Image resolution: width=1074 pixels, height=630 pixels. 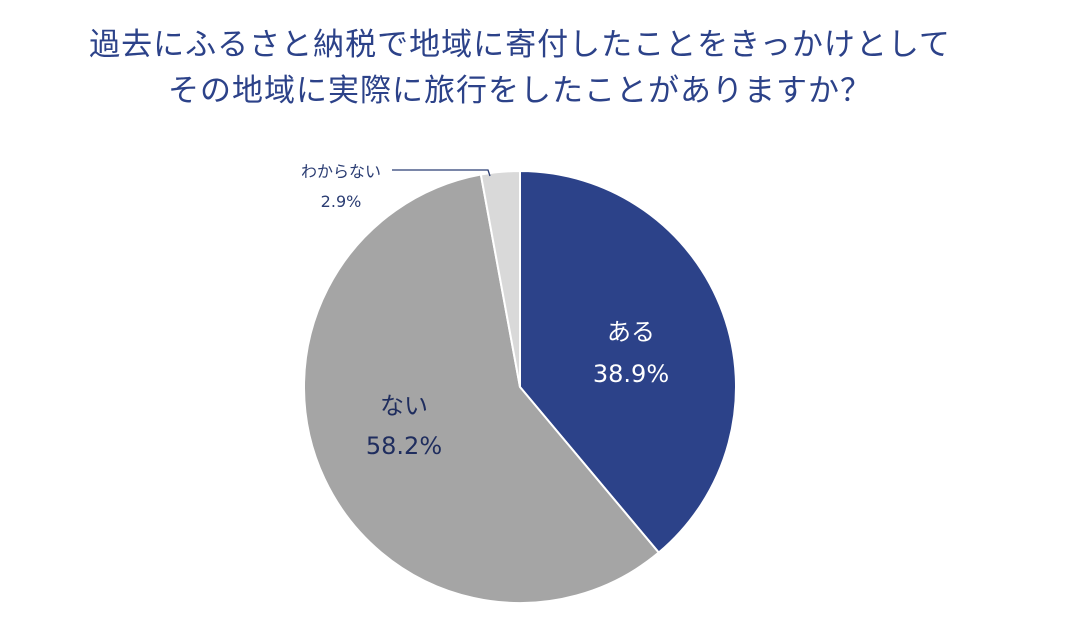 What do you see at coordinates (520, 91) in the screenshot?
I see `chart-title-line-2: その地域に実際に旅行をしたことがありますか？` at bounding box center [520, 91].